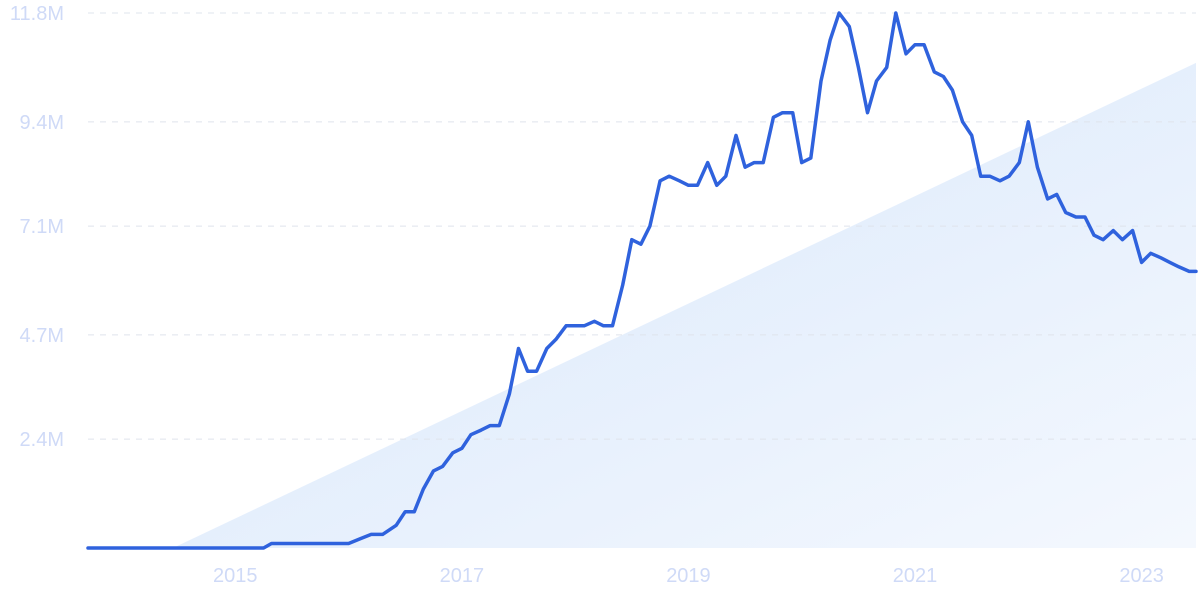  Describe the element at coordinates (235, 576) in the screenshot. I see `x-tick-label: 2015` at that location.